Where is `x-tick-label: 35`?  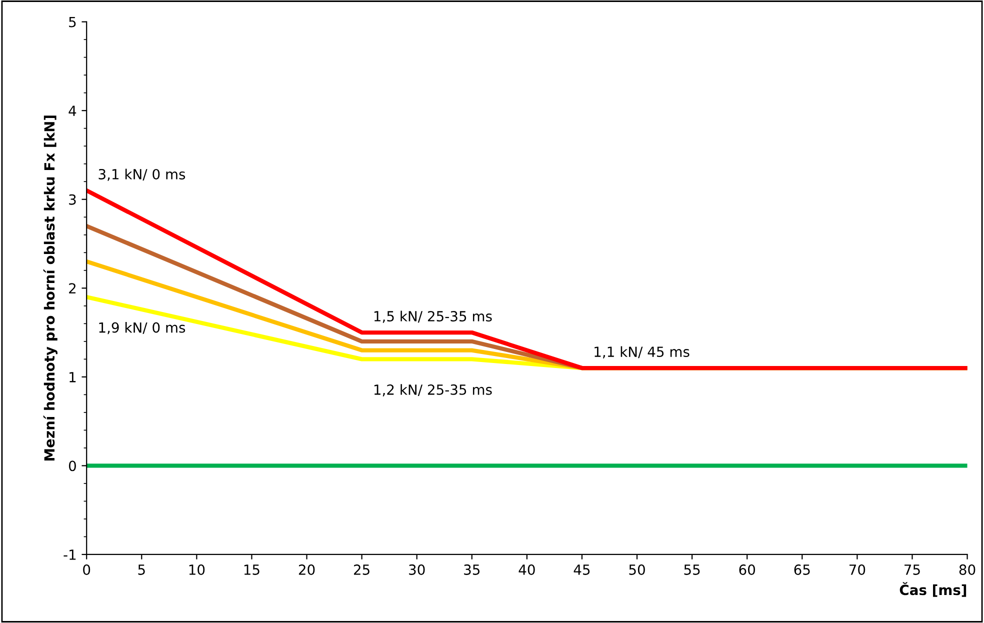
x-tick-label: 35 is located at coordinates (472, 569).